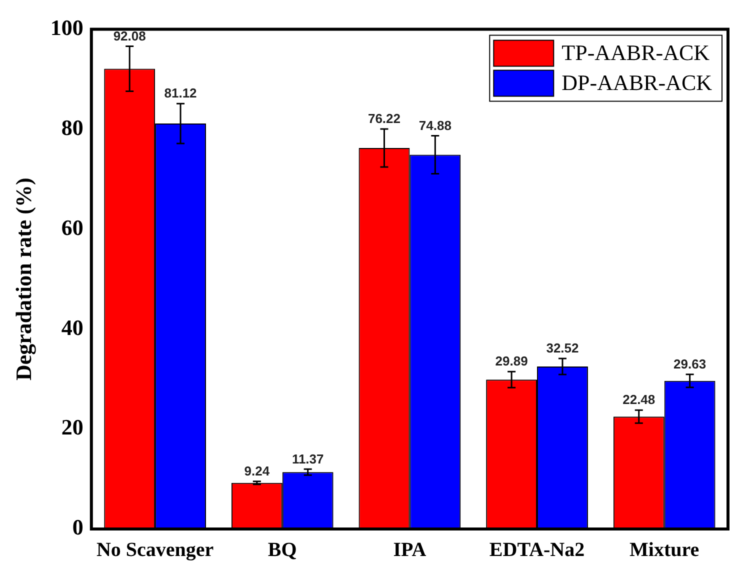 The image size is (747, 581). Describe the element at coordinates (562, 348) in the screenshot. I see `data-label: 32.52` at that location.